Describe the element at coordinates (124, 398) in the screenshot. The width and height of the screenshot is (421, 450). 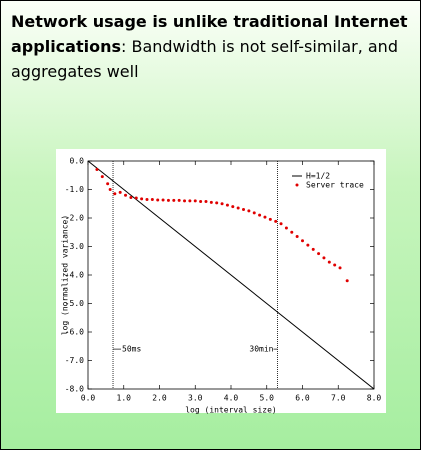
I see `x-tick-label: 1.0` at that location.